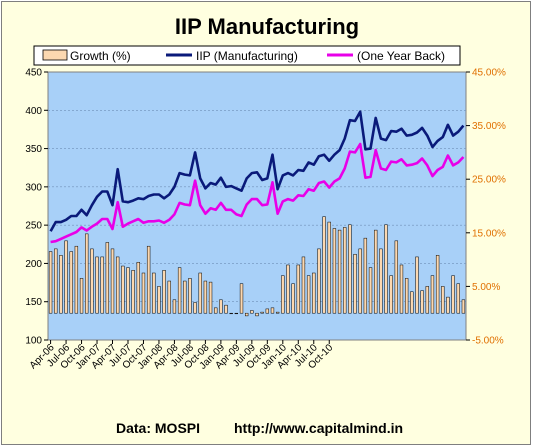 The image size is (534, 448). What do you see at coordinates (318, 428) in the screenshot?
I see `source-url: http://www.capitalmind.in` at bounding box center [318, 428].